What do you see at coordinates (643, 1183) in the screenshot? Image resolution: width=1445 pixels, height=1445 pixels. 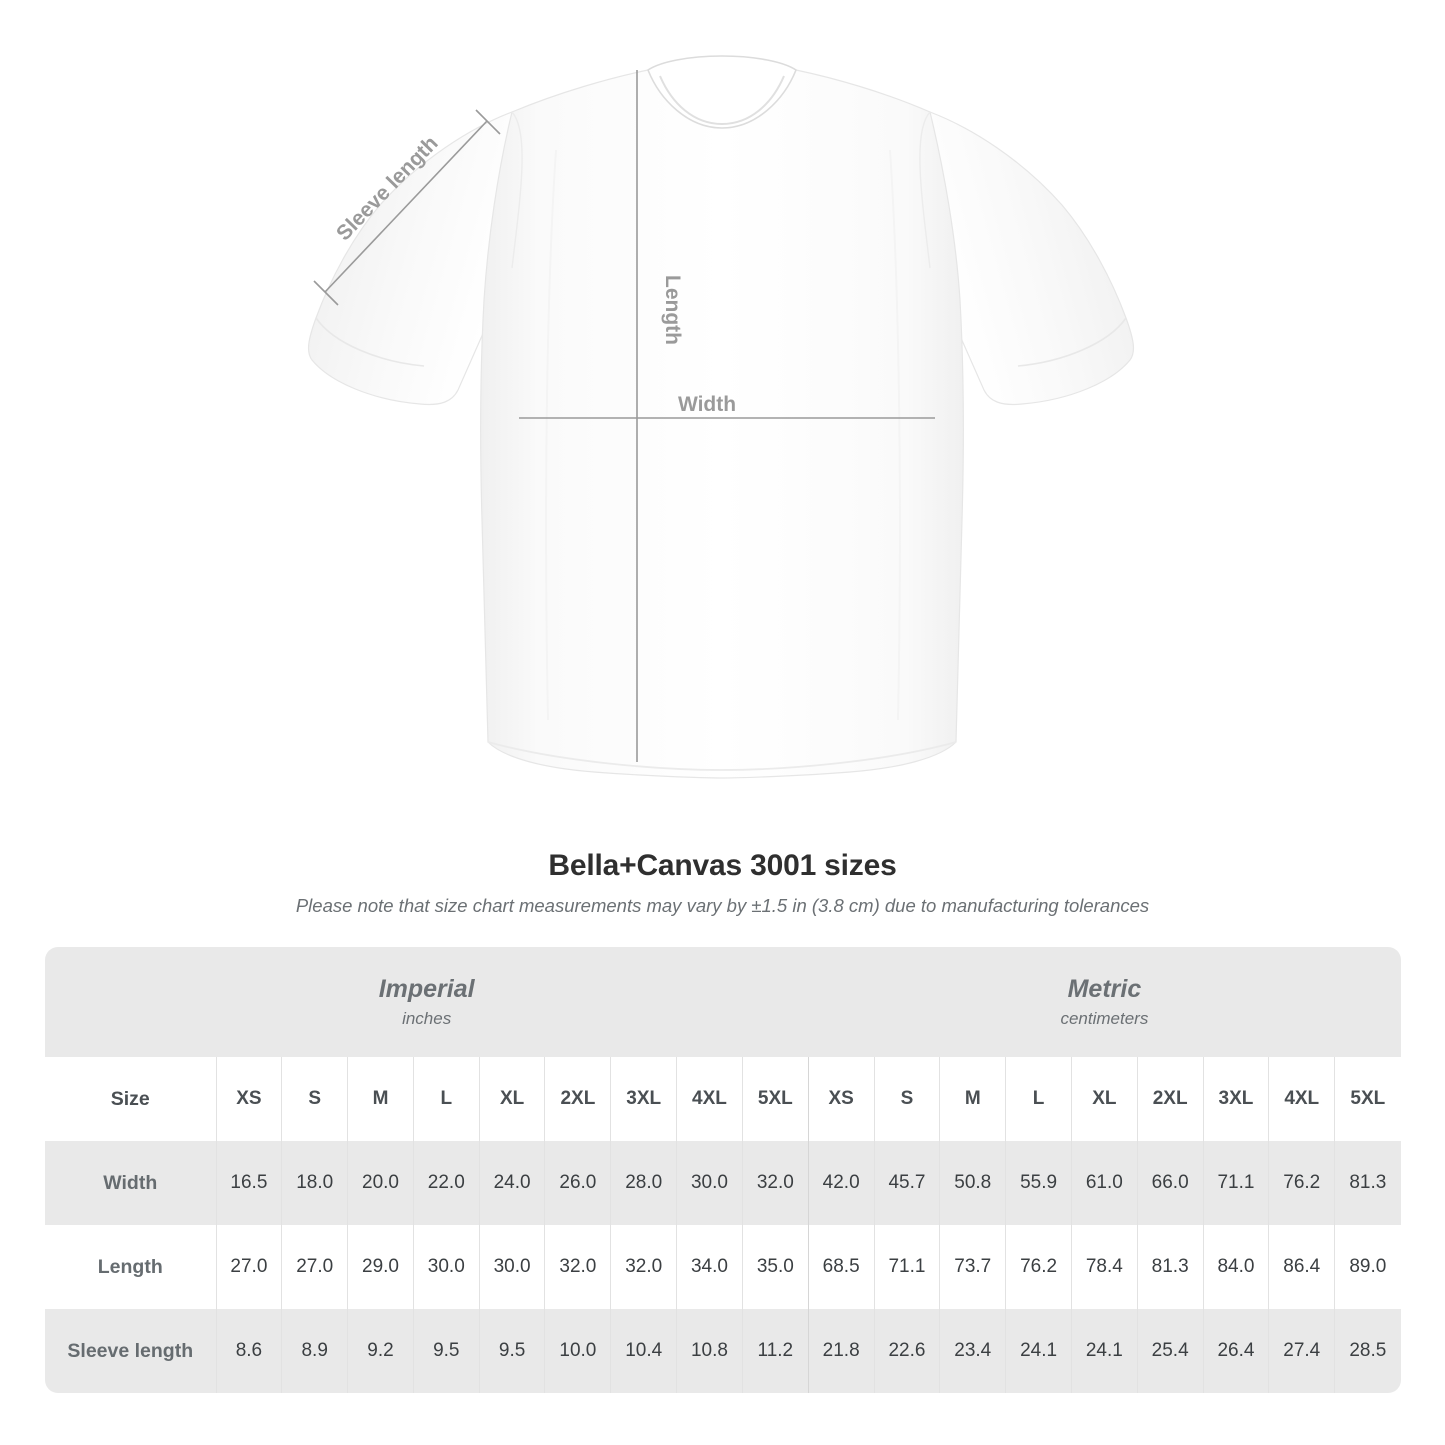 I see `measurement-cell-imperial: 28.0` at bounding box center [643, 1183].